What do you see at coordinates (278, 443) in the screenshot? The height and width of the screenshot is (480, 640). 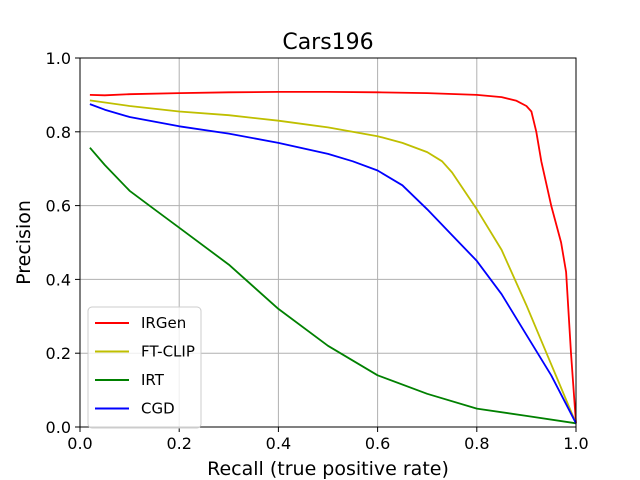 I see `x-tick-label: 0.4` at bounding box center [278, 443].